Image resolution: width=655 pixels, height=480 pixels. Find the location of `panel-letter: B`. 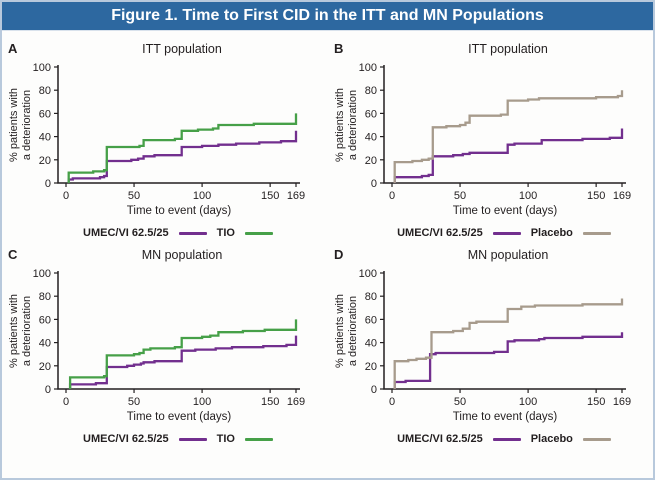

panel-letter: B is located at coordinates (338, 48).